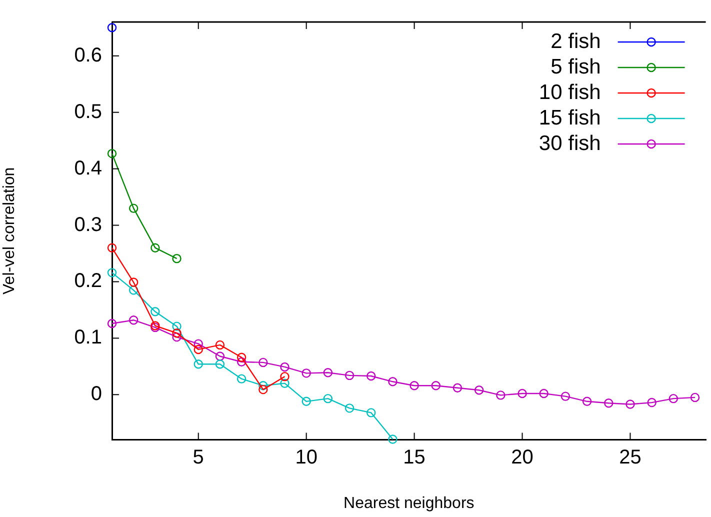 The height and width of the screenshot is (517, 711). I want to click on legend-label: 15 fish, so click(569, 118).